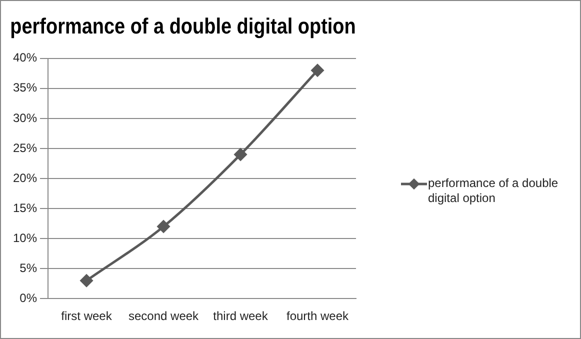 The width and height of the screenshot is (581, 339). Describe the element at coordinates (494, 191) in the screenshot. I see `legend-label: performance of a double digital option` at that location.